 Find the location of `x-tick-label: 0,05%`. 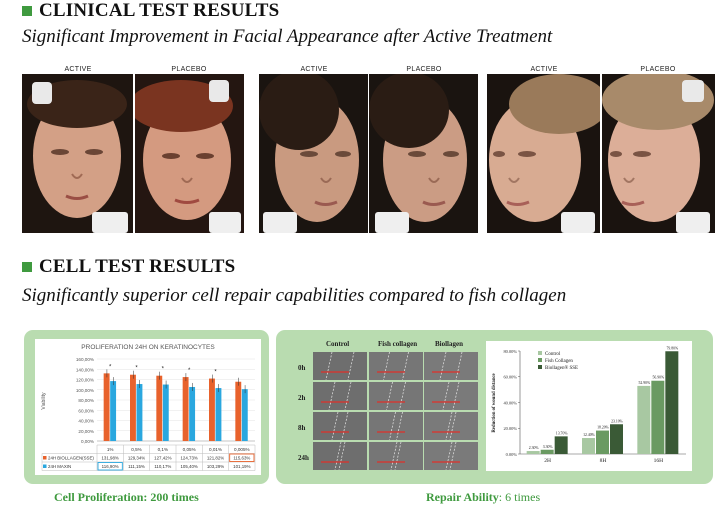

x-tick-label: 0,05% is located at coordinates (189, 449).